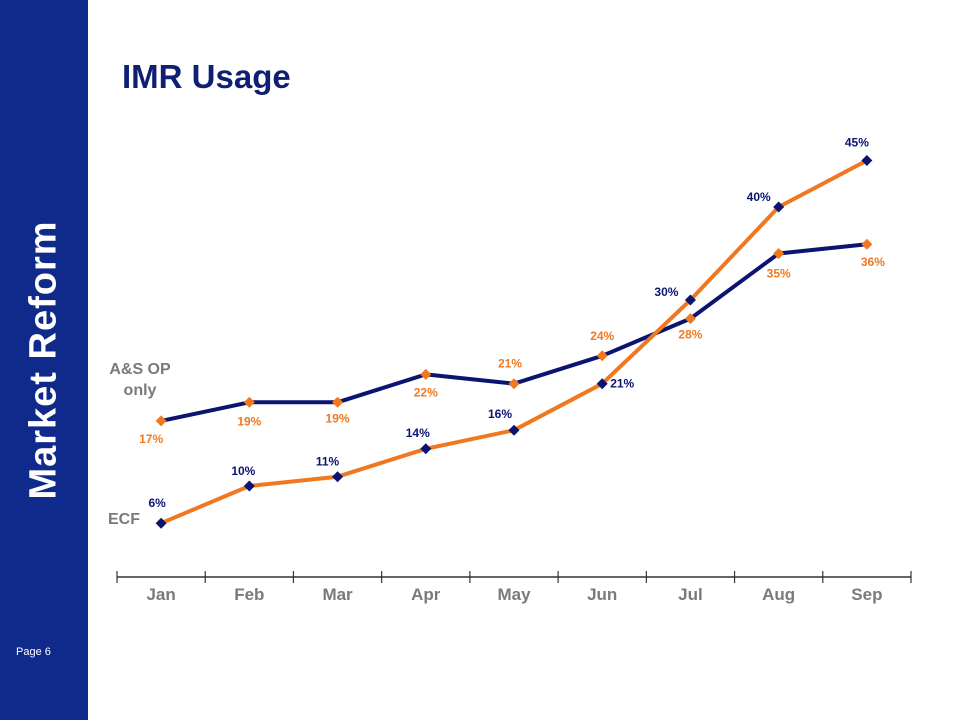 Image resolution: width=960 pixels, height=720 pixels. Describe the element at coordinates (33, 652) in the screenshot. I see `page-number: Page 6` at that location.